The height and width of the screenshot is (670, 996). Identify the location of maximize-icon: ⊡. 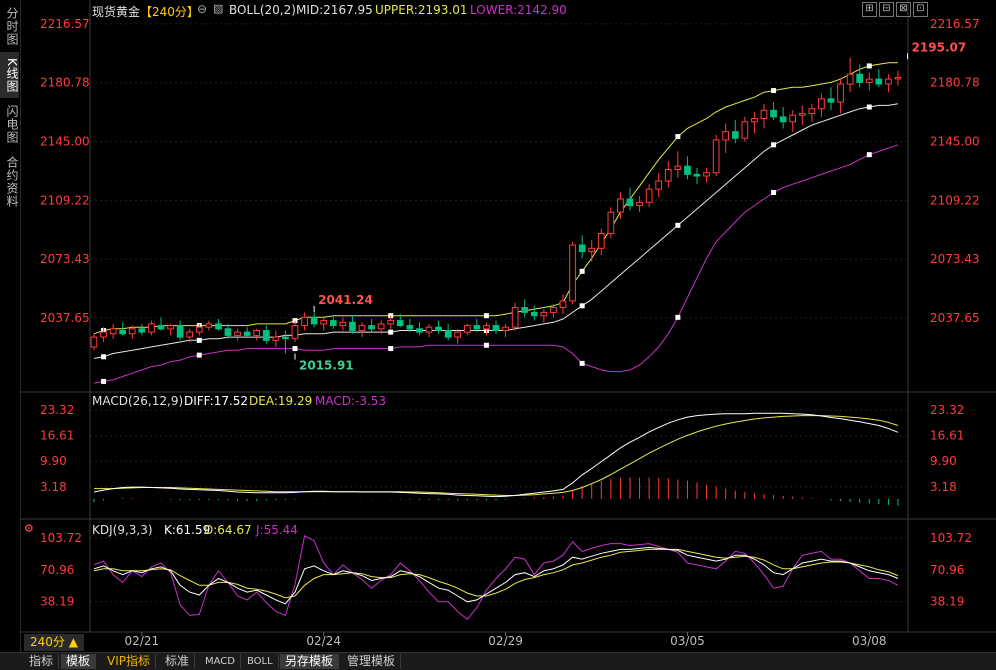
(920, 9).